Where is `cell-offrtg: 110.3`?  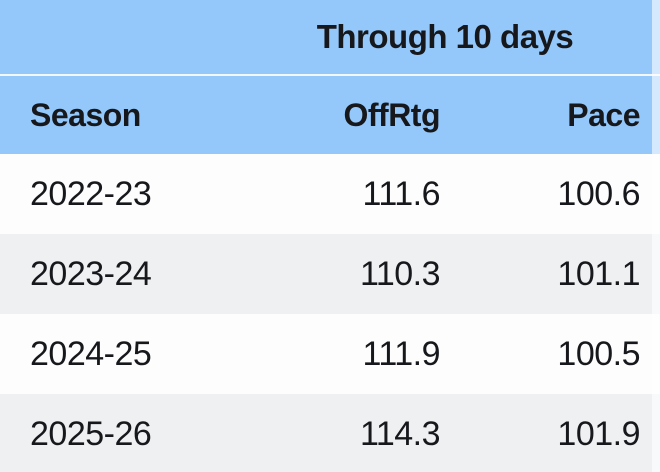 cell-offrtg: 110.3 is located at coordinates (400, 273).